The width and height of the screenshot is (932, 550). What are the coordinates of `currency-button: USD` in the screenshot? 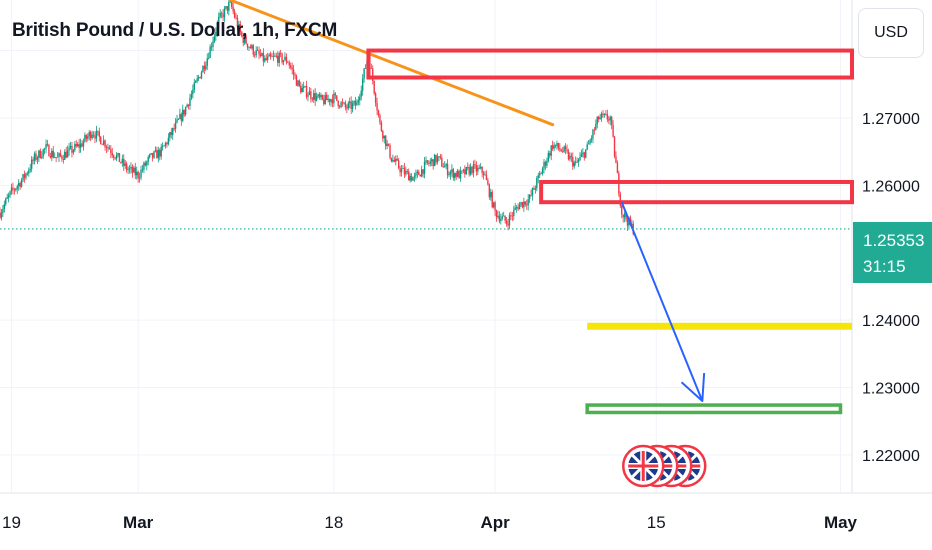 It's located at (891, 33).